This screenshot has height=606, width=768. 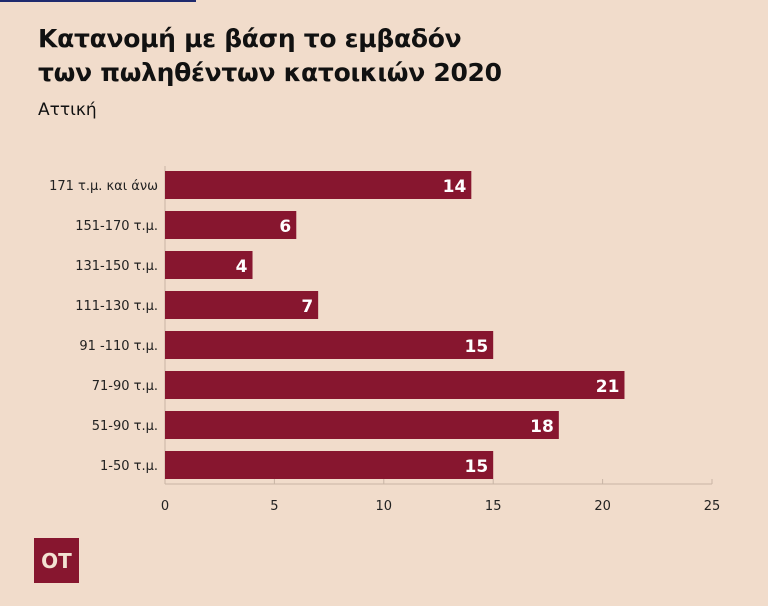 What do you see at coordinates (129, 466) in the screenshot?
I see `category-label: 1-50 τ.μ.` at bounding box center [129, 466].